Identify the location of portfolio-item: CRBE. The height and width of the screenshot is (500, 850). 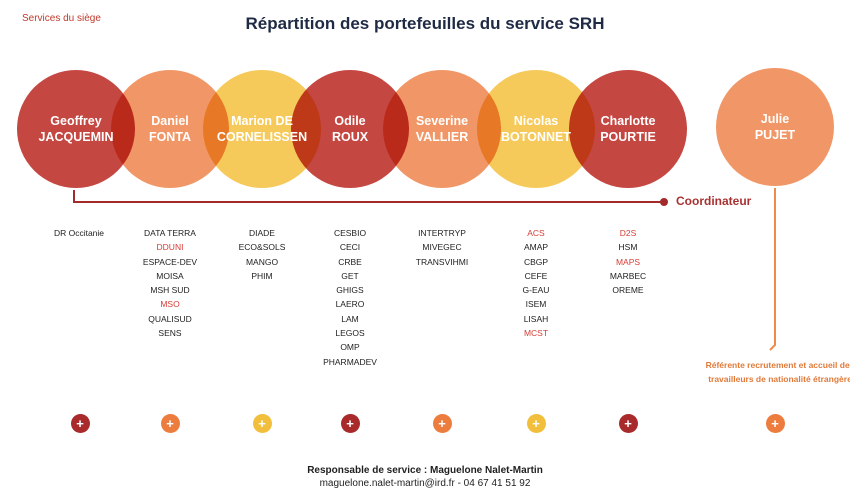
(350, 261).